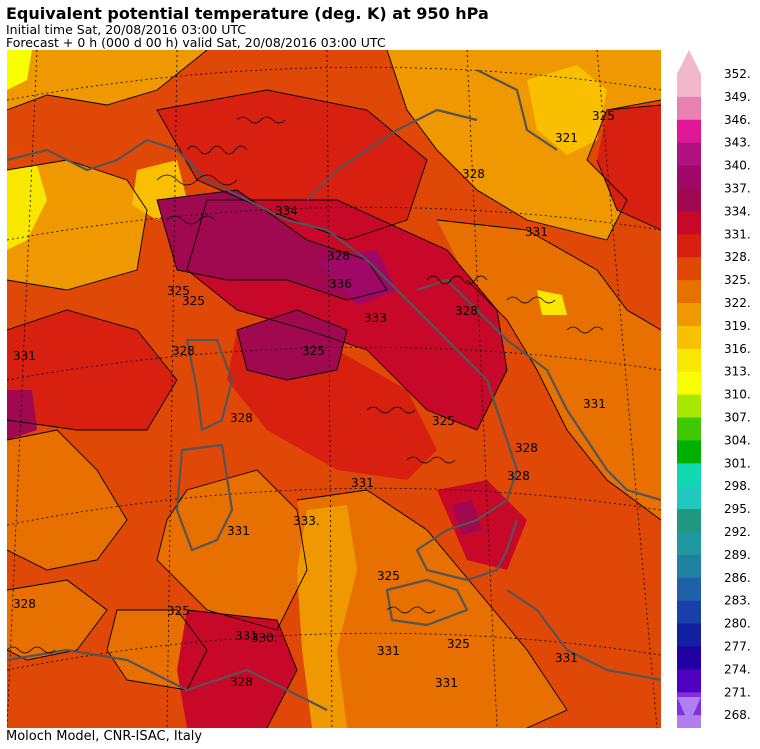 This screenshot has width=760, height=749. Describe the element at coordinates (286, 211) in the screenshot. I see `contour-label: 334` at that location.